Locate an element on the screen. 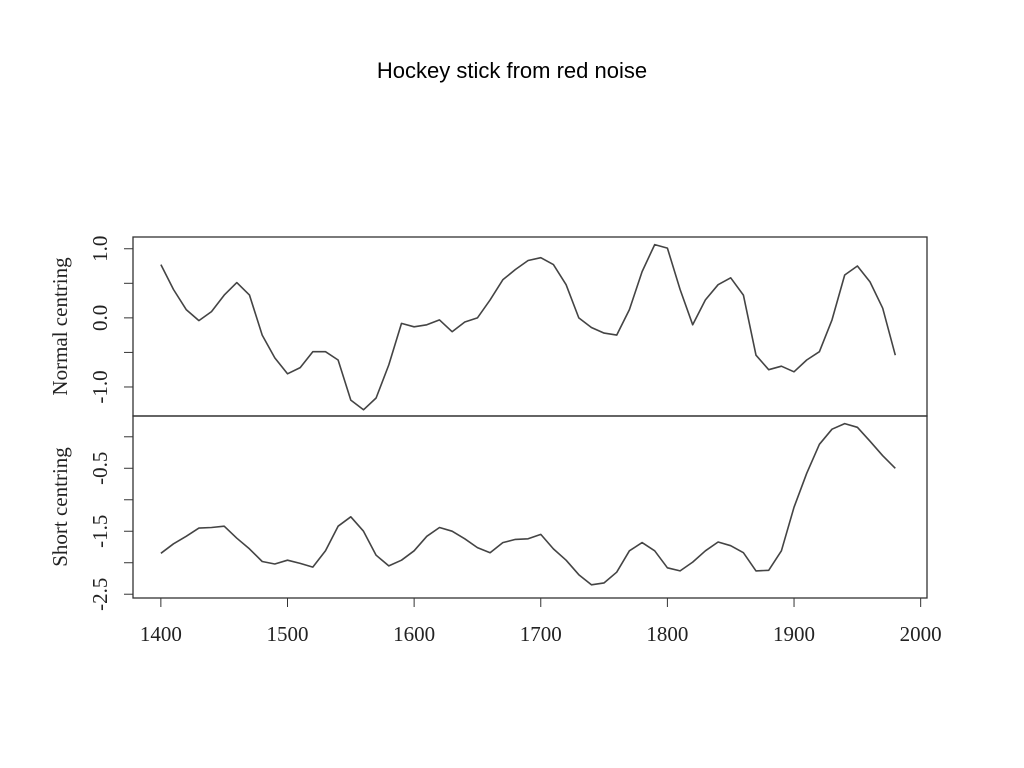 The image size is (1024, 768). chart-title: Hockey stick from red noise is located at coordinates (512, 70).